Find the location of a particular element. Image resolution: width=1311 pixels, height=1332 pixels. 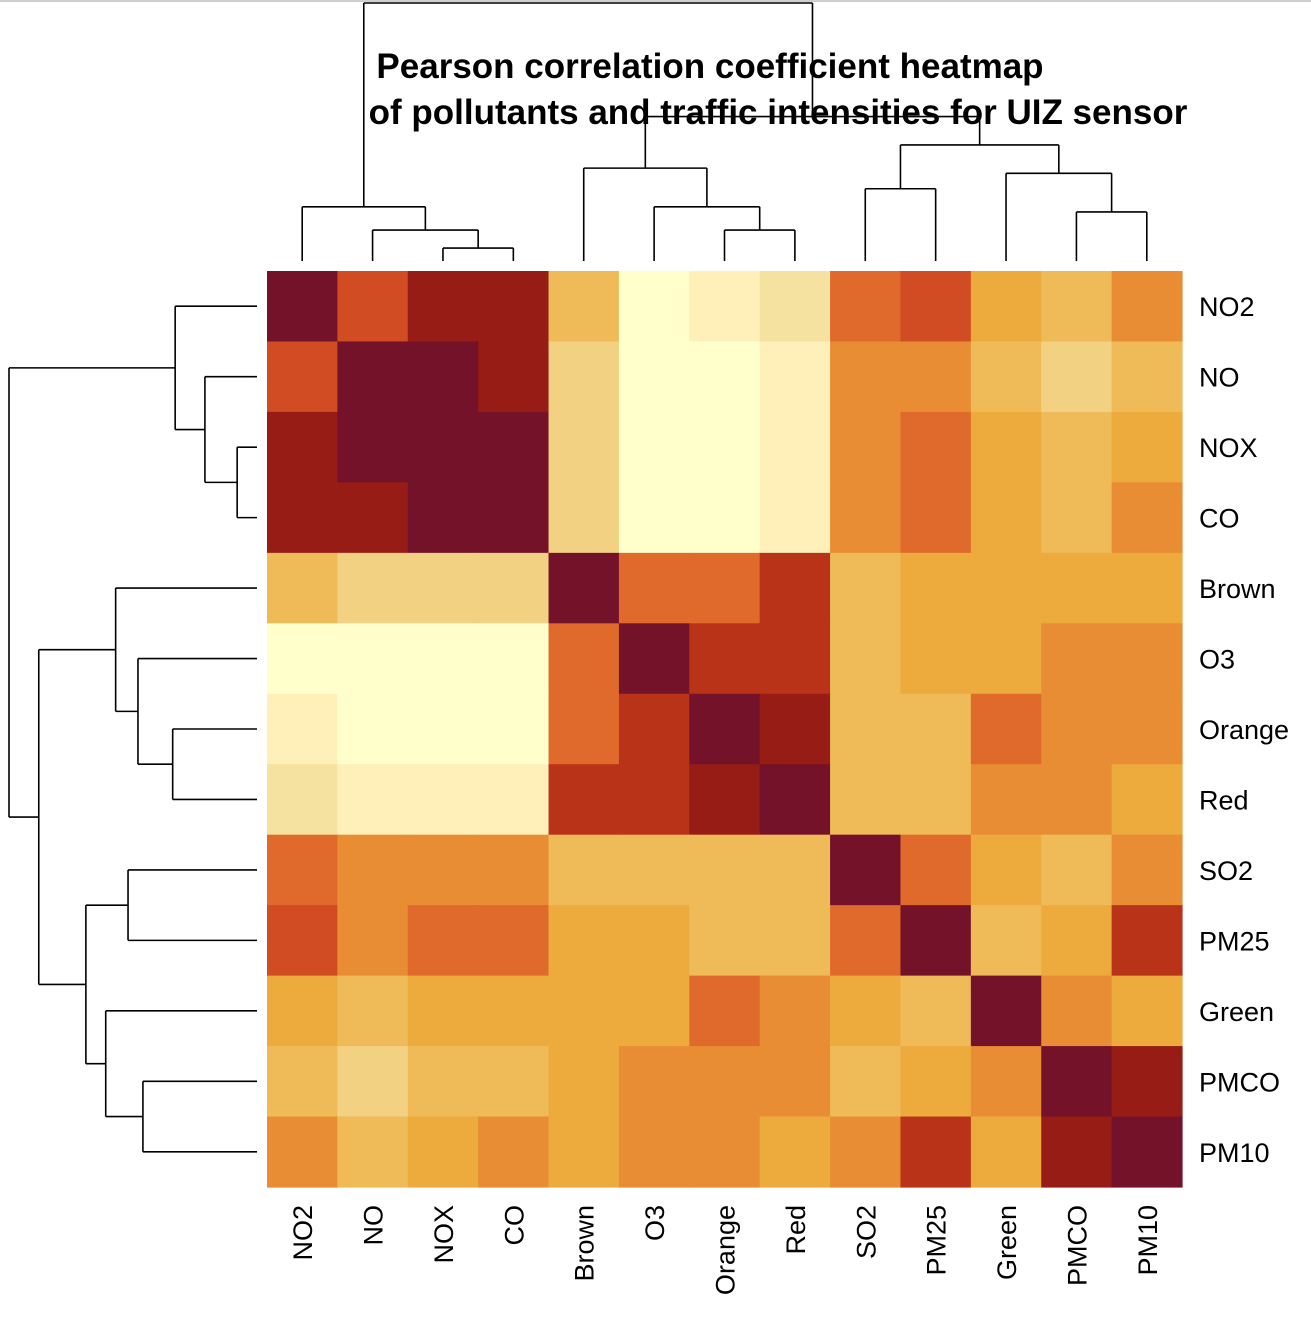

cell-brown-brown is located at coordinates (584, 588).